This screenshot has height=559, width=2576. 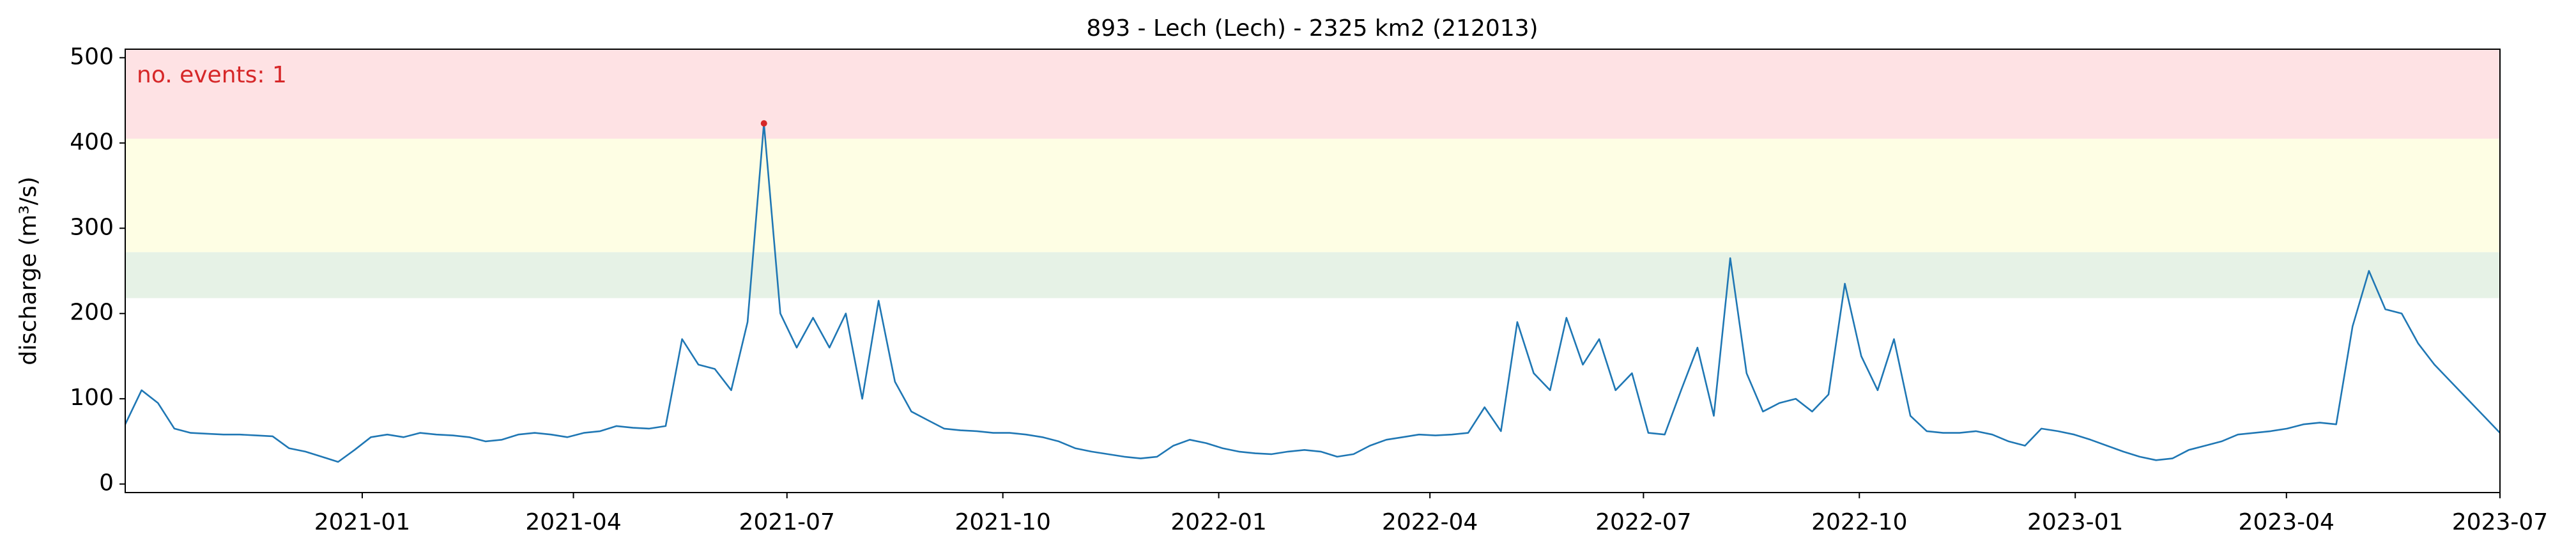 What do you see at coordinates (92, 57) in the screenshot?
I see `y-tick-label: 500` at bounding box center [92, 57].